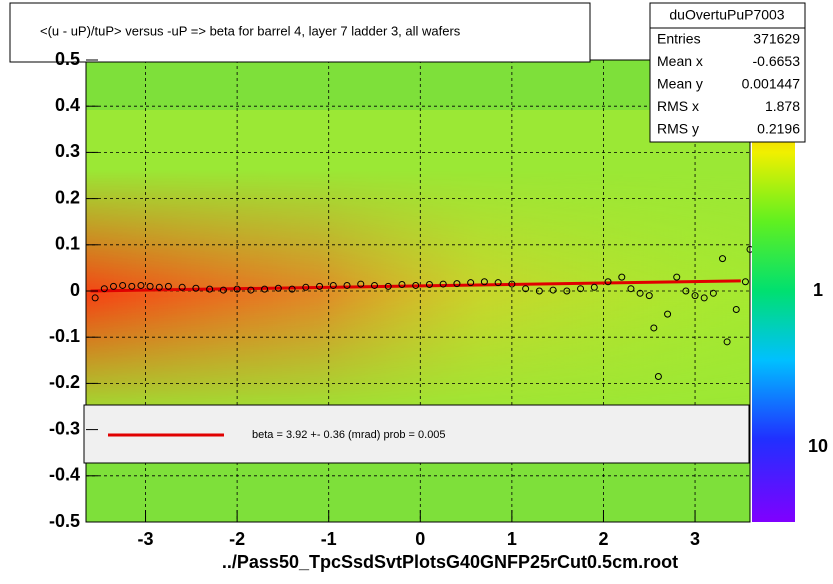 Image resolution: width=833 pixels, height=584 pixels. Describe the element at coordinates (67, 244) in the screenshot. I see `y-tick-label: 0.1` at that location.